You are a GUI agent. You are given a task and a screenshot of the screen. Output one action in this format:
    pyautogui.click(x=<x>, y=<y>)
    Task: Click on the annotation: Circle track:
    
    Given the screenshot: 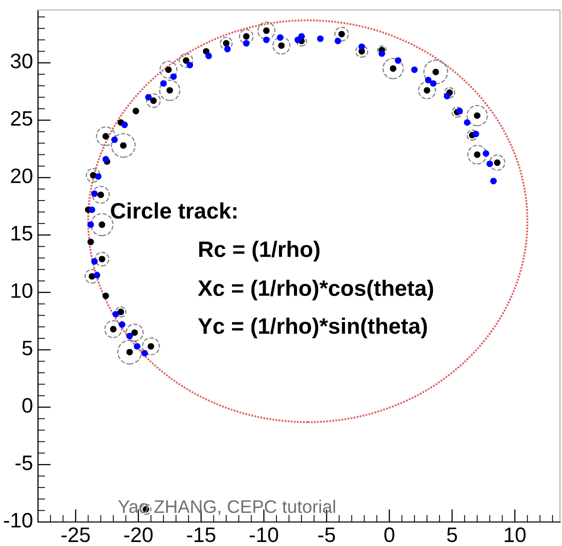 What is the action you would take?
    pyautogui.click(x=173, y=210)
    